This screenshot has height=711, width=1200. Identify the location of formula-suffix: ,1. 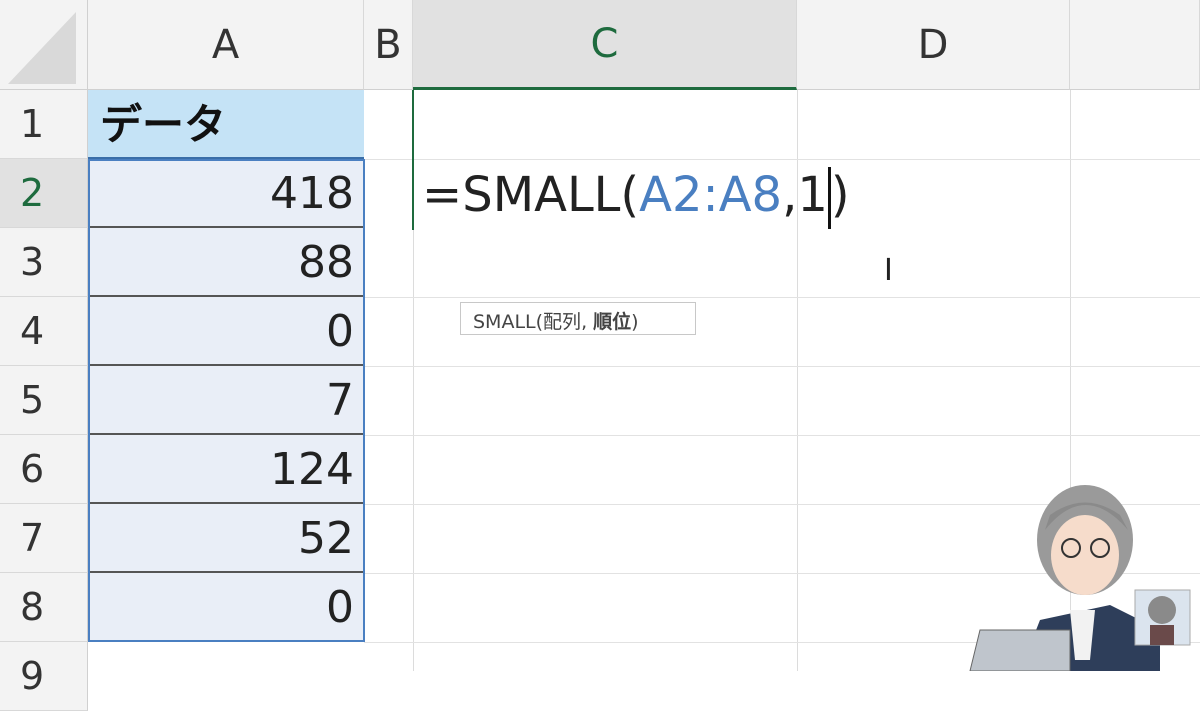
(805, 195).